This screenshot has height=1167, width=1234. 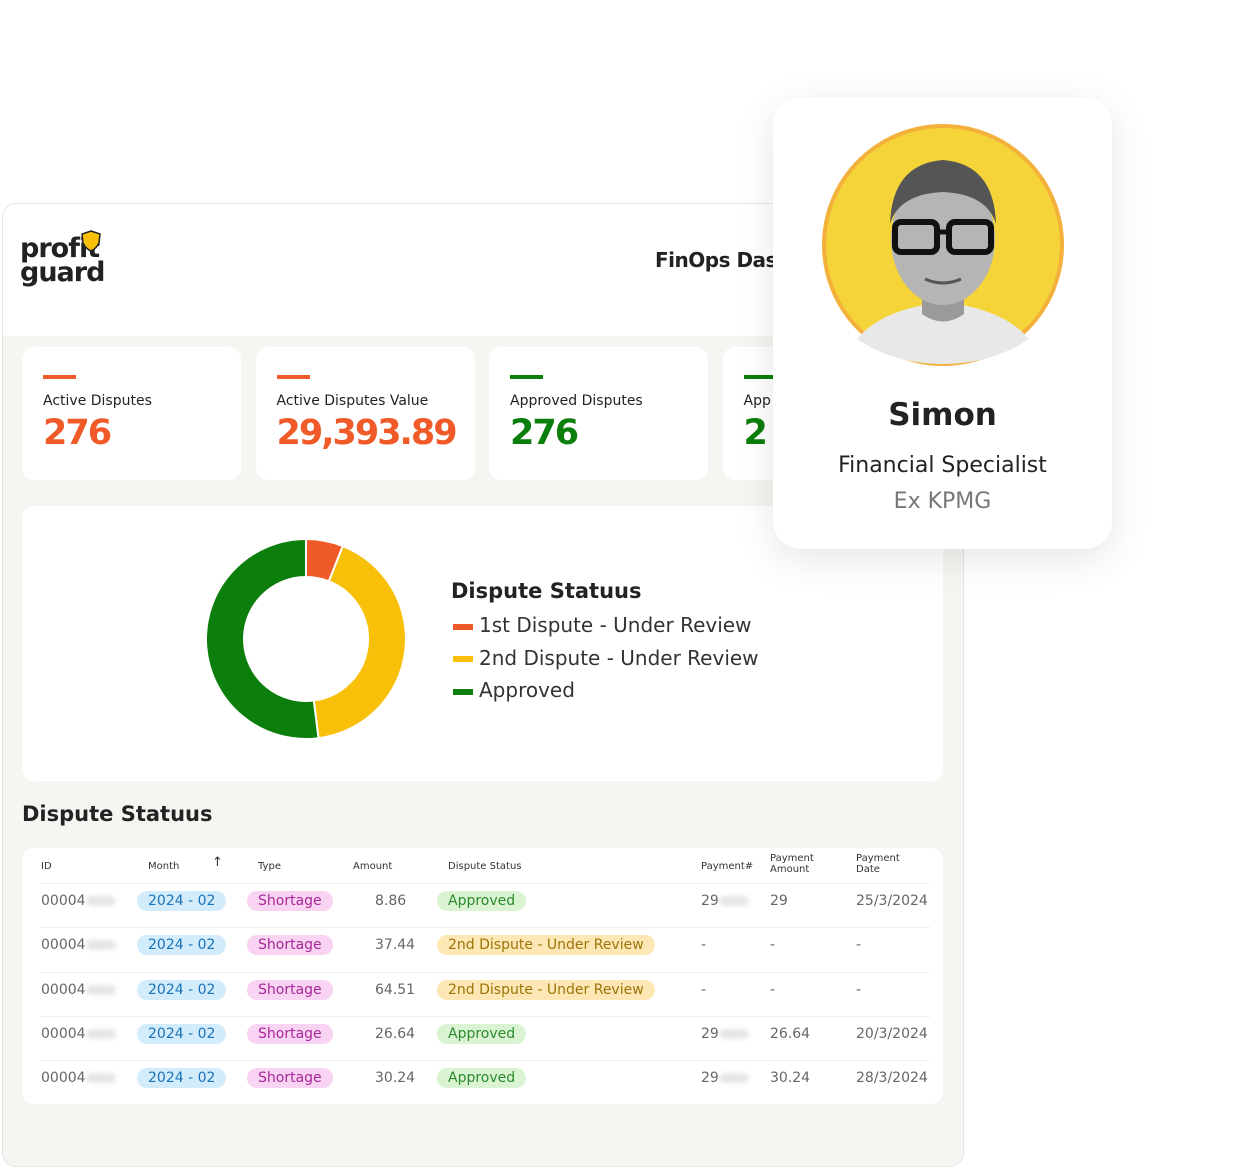 What do you see at coordinates (757, 401) in the screenshot?
I see `kpi-label: App` at bounding box center [757, 401].